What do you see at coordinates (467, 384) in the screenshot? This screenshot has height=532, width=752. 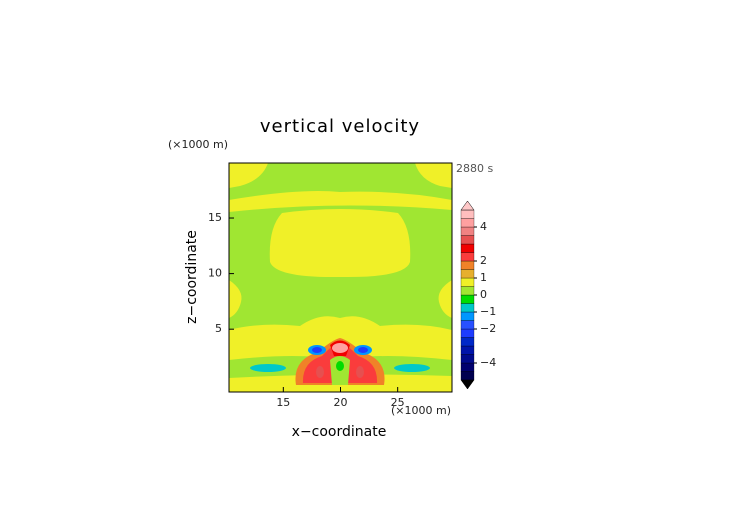 I see `colorbar-under` at bounding box center [467, 384].